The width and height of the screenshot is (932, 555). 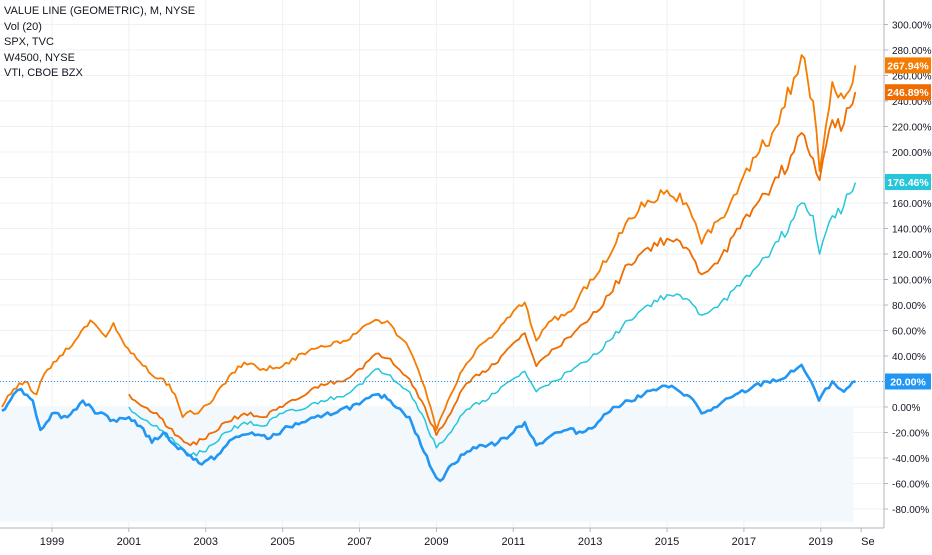 I want to click on y-tick-label: 40.00%, so click(x=909, y=357).